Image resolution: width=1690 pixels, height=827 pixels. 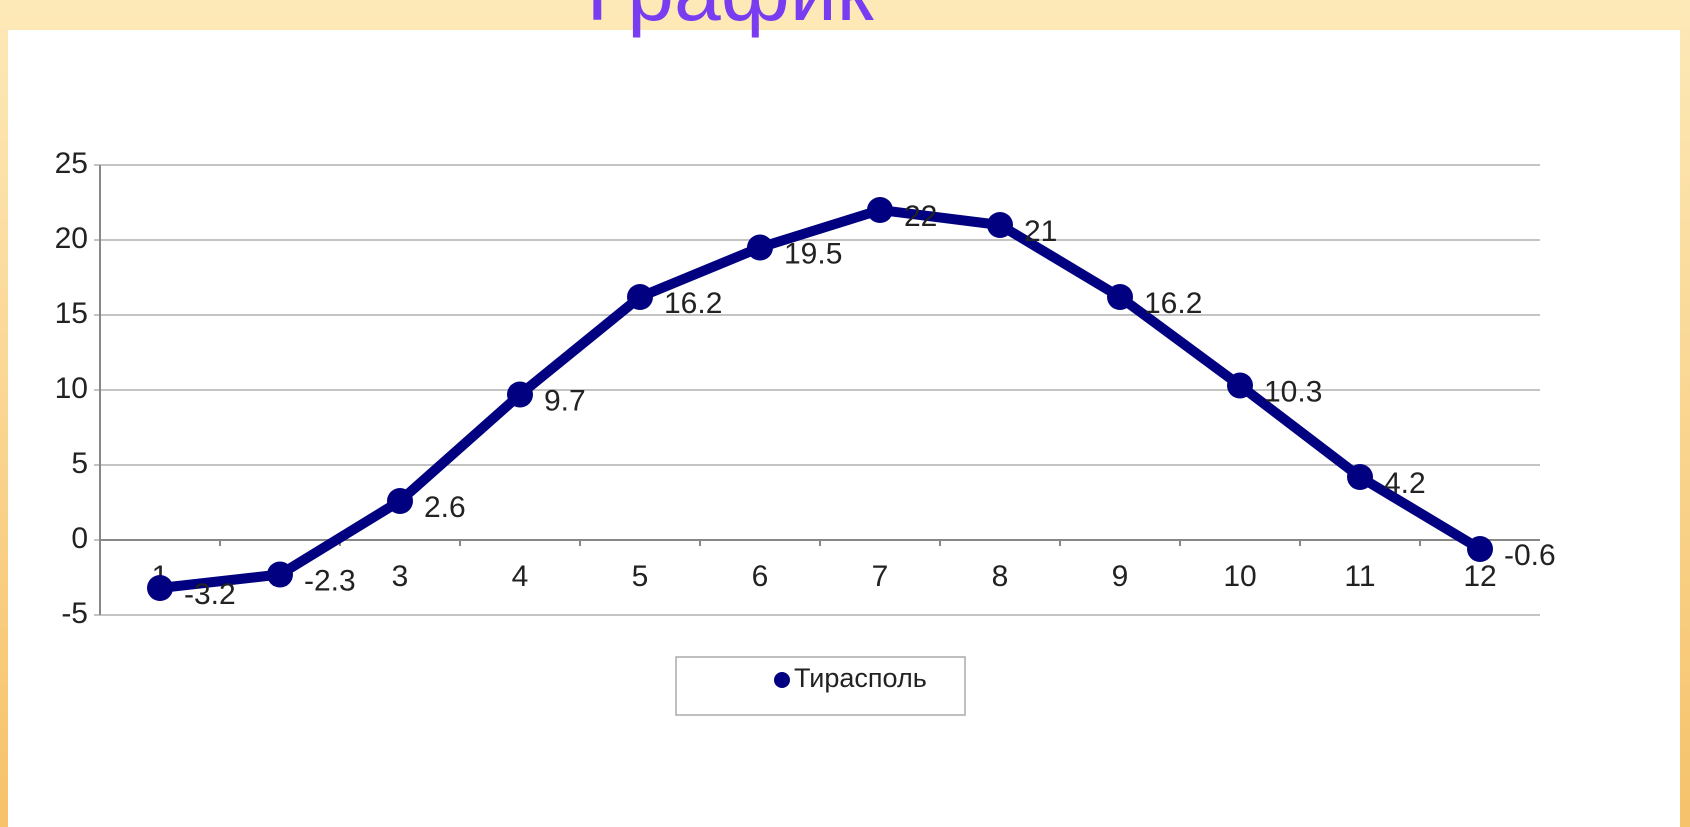 I want to click on data-label: -0.6, so click(x=1530, y=555).